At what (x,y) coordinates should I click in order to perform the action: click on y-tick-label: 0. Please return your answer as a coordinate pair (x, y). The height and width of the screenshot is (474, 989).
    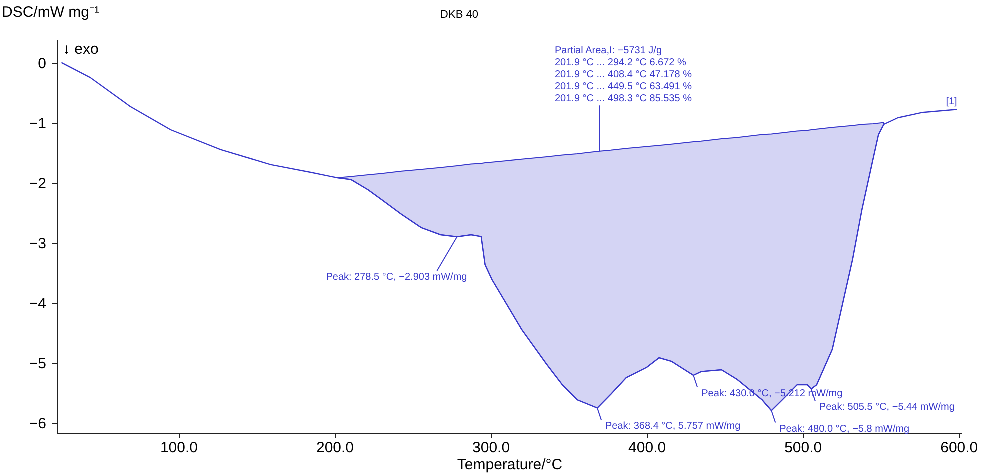
    Looking at the image, I should click on (42, 63).